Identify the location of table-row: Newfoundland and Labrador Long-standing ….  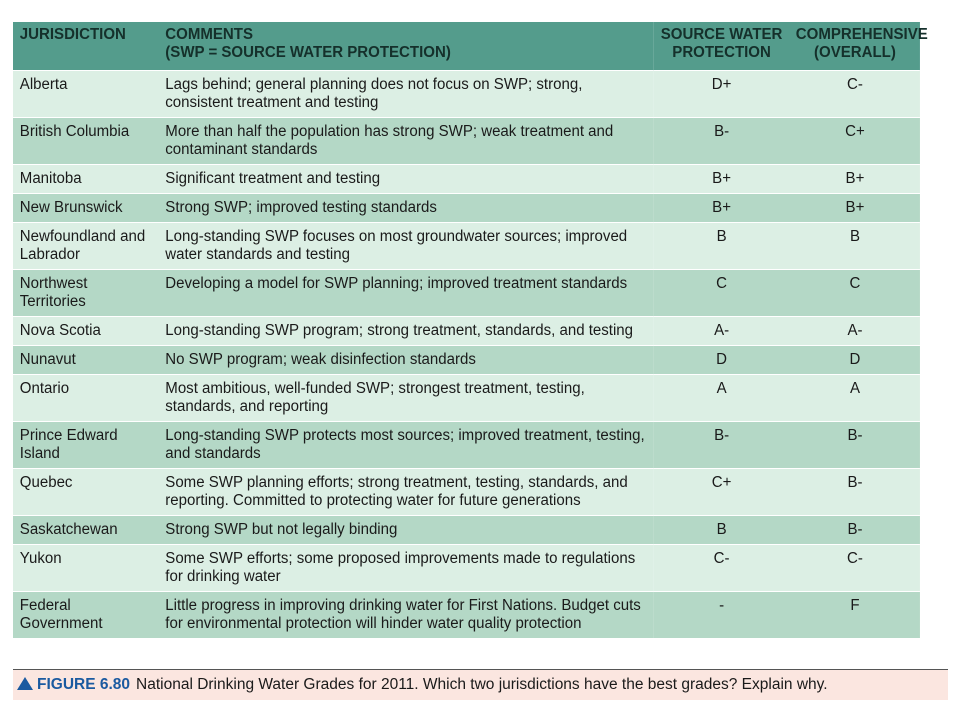
(466, 246).